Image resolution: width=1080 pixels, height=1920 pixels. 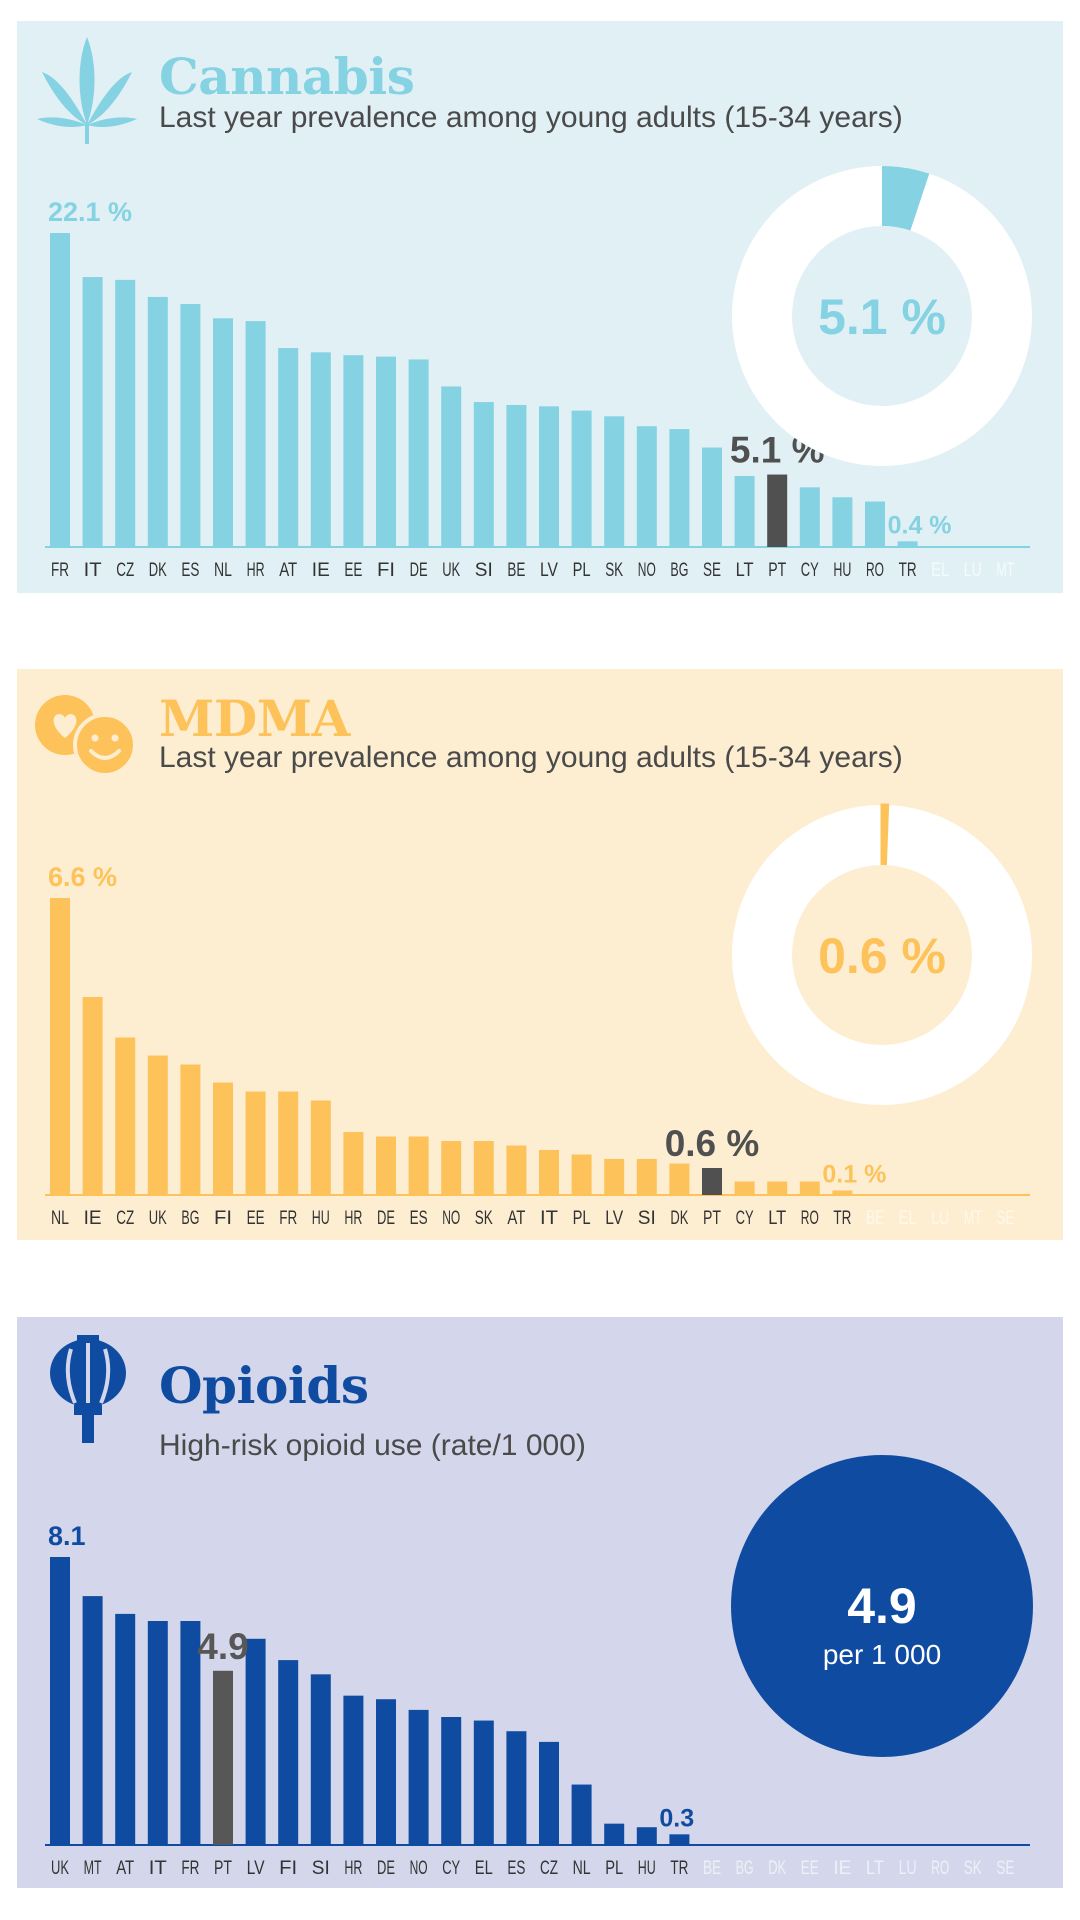 What do you see at coordinates (190, 1868) in the screenshot?
I see `tick-label-fr: FR` at bounding box center [190, 1868].